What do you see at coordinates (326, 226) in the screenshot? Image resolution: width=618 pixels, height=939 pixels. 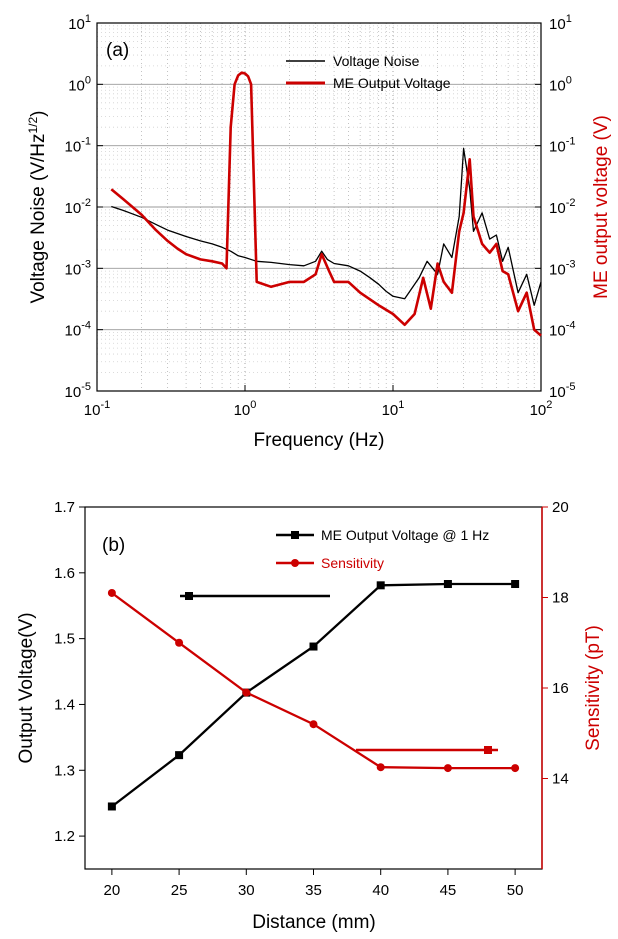 I see `series-voltage-noise-line` at bounding box center [326, 226].